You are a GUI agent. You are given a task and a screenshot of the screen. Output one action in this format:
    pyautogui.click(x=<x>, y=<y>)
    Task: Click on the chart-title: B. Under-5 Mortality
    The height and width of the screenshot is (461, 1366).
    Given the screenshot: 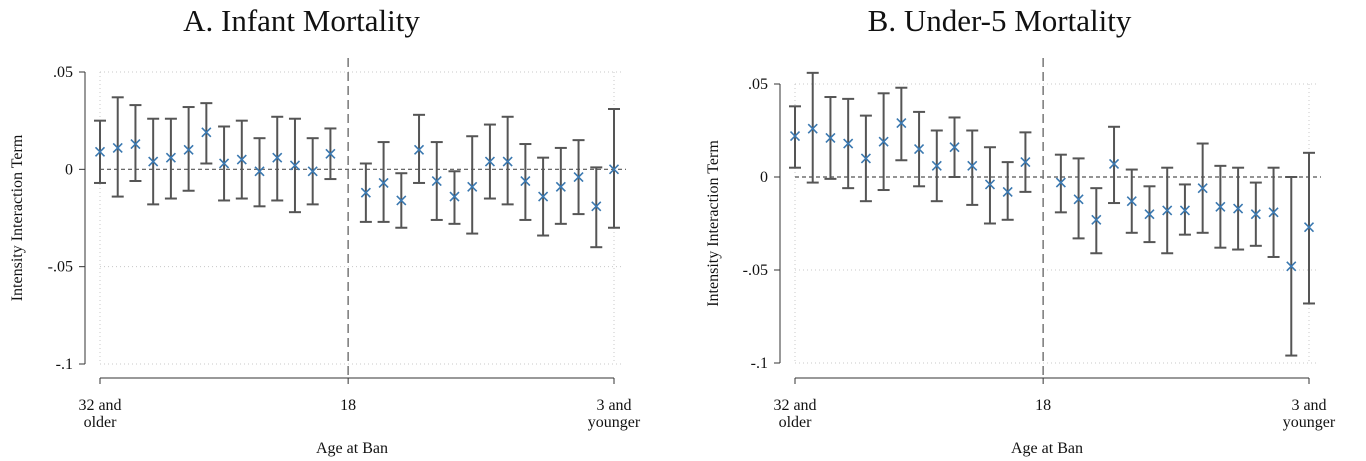 What is the action you would take?
    pyautogui.click(x=999, y=20)
    